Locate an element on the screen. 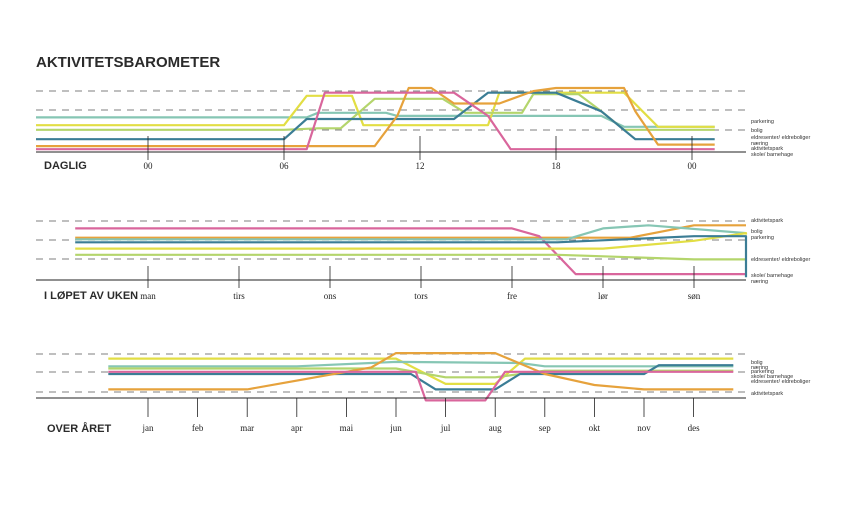 The image size is (850, 517). x-tick-label: 06 is located at coordinates (285, 166).